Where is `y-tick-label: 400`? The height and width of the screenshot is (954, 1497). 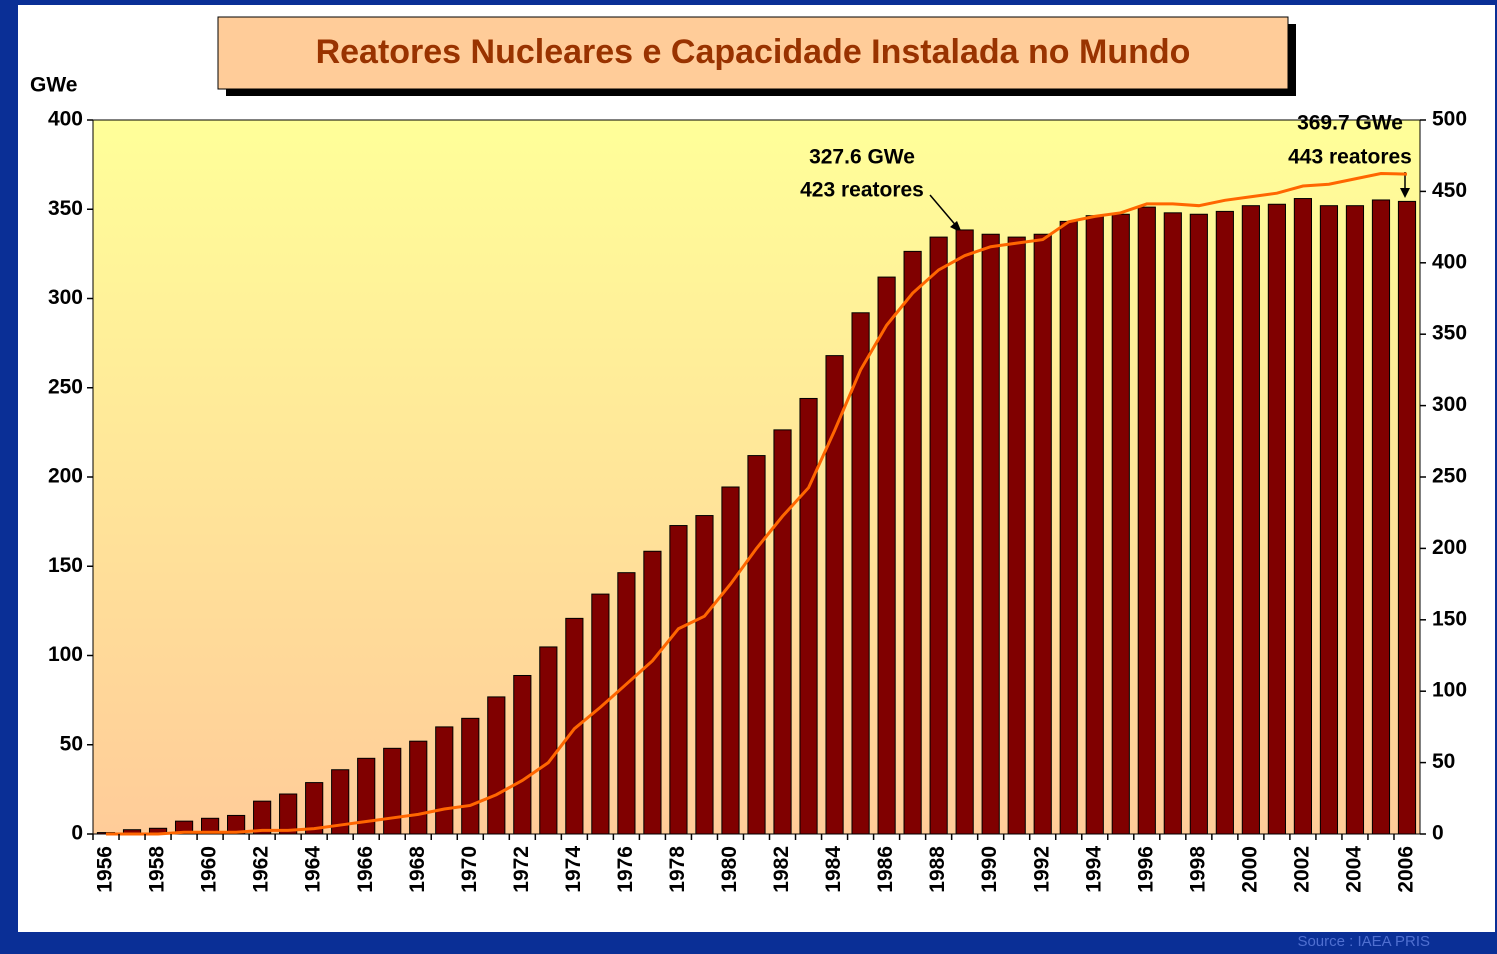 y-tick-label: 400 is located at coordinates (65, 119).